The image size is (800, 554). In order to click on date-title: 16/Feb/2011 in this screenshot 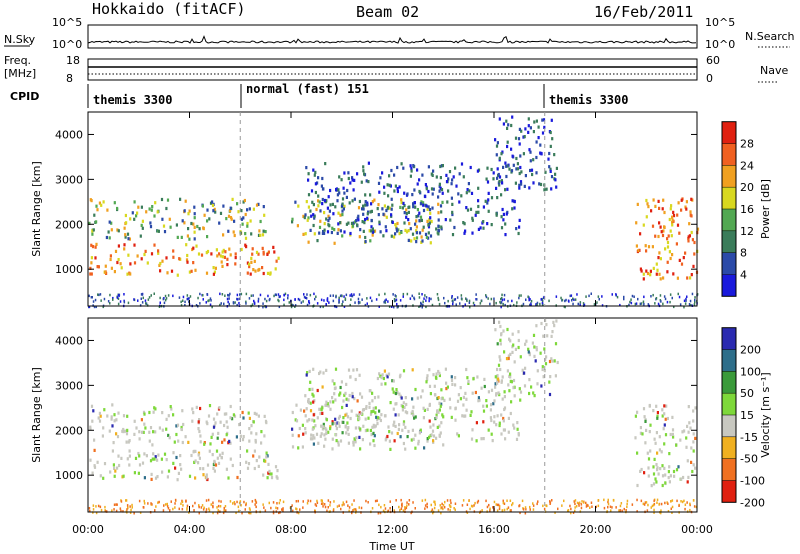, I will do `click(643, 12)`.